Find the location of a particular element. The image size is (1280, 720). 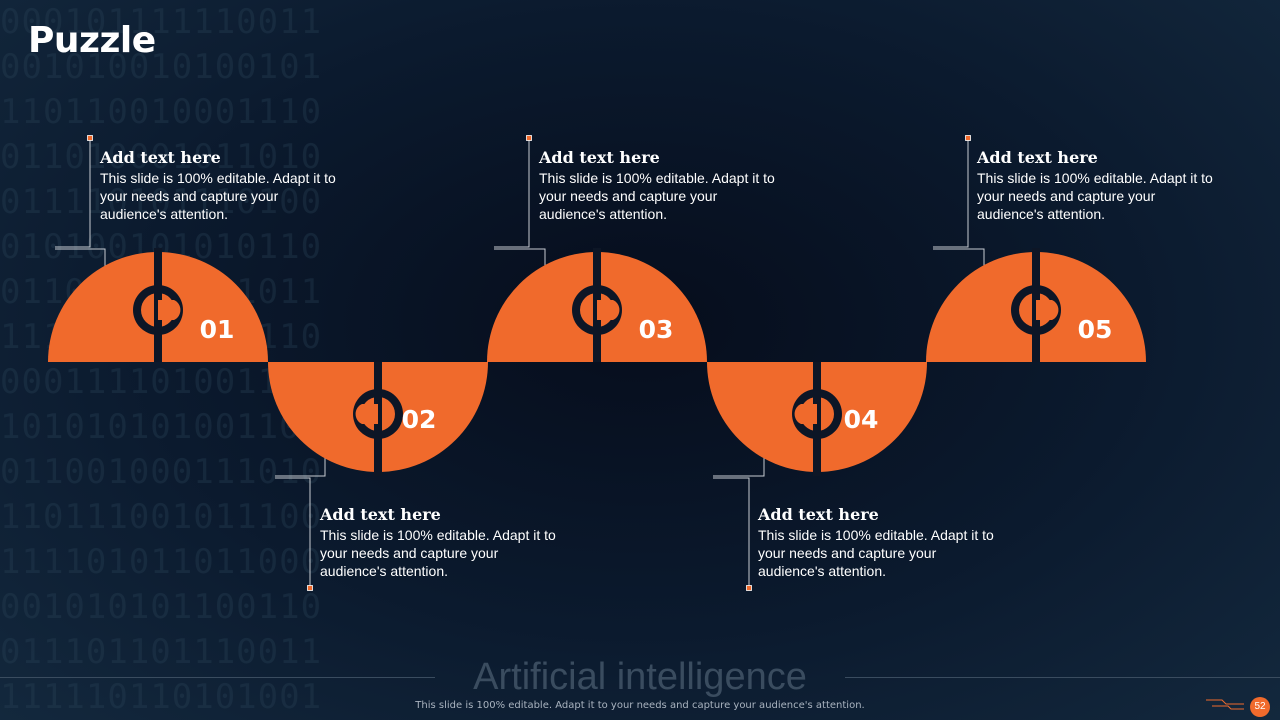

piece-number-03: 03 is located at coordinates (656, 329).